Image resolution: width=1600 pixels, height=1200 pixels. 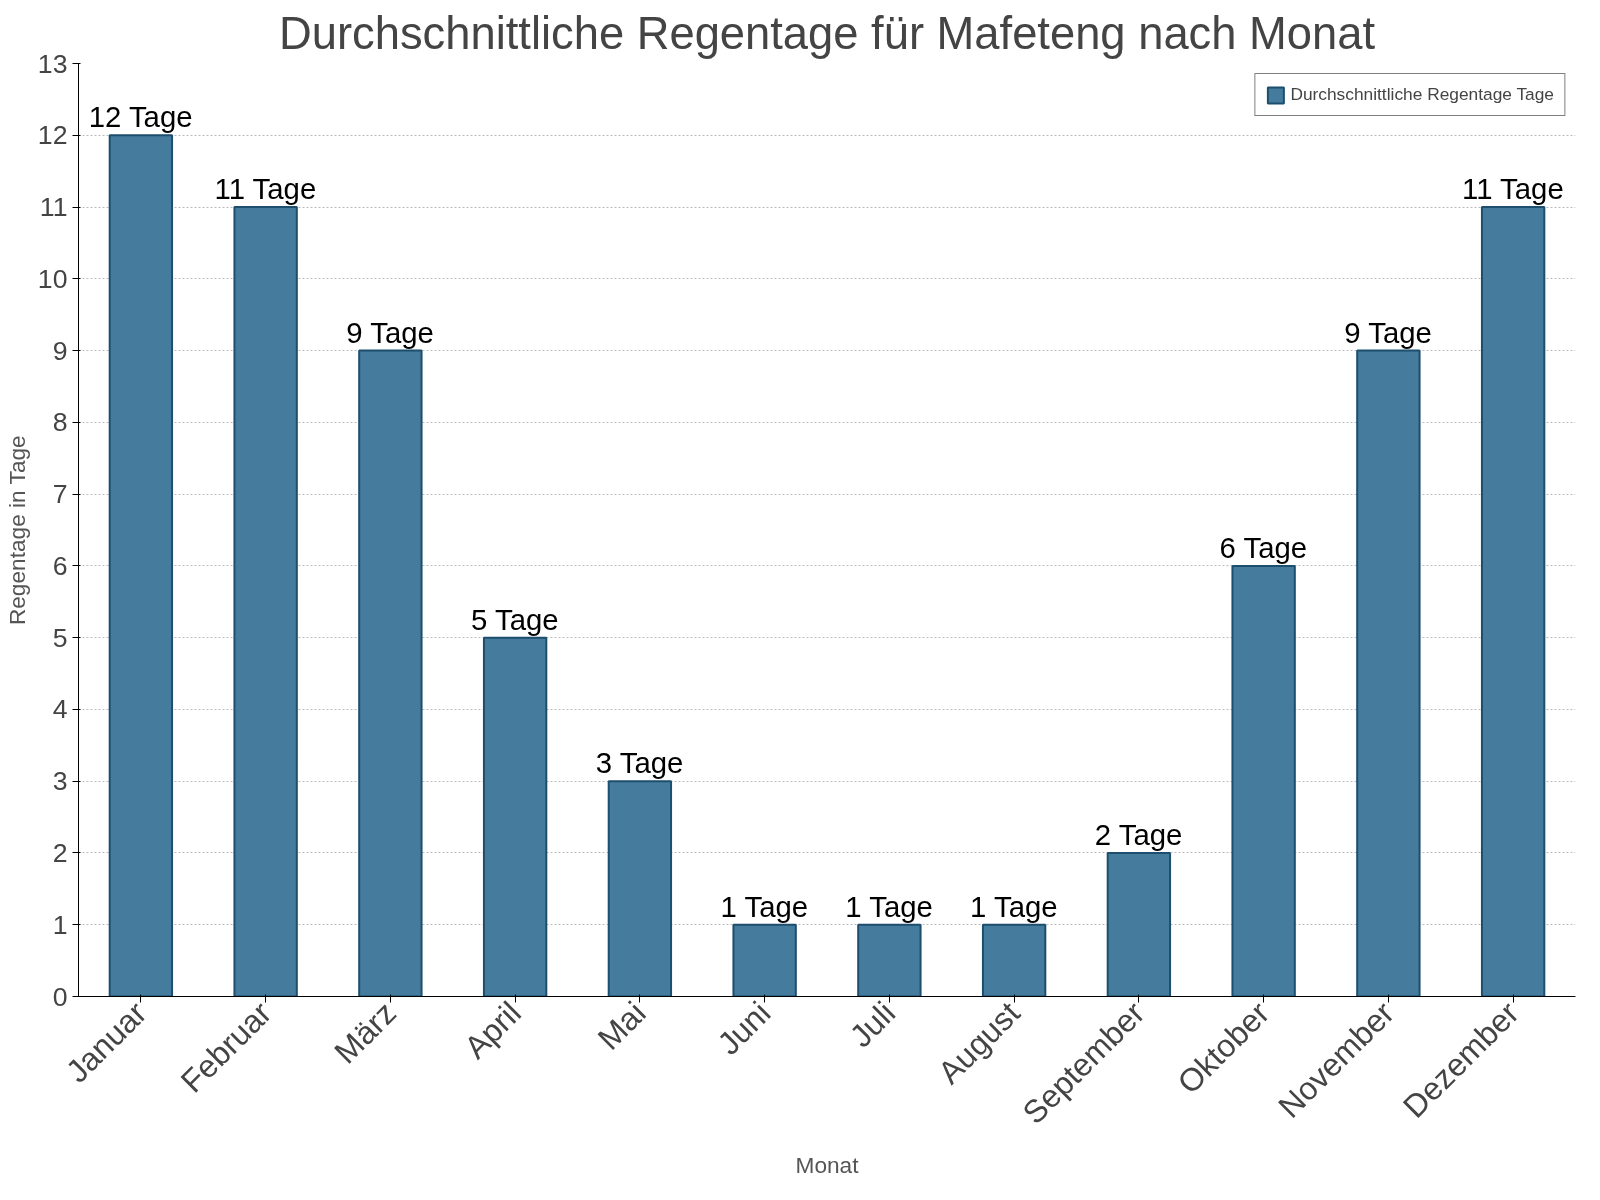 What do you see at coordinates (60, 924) in the screenshot?
I see `y-tick-label: 1` at bounding box center [60, 924].